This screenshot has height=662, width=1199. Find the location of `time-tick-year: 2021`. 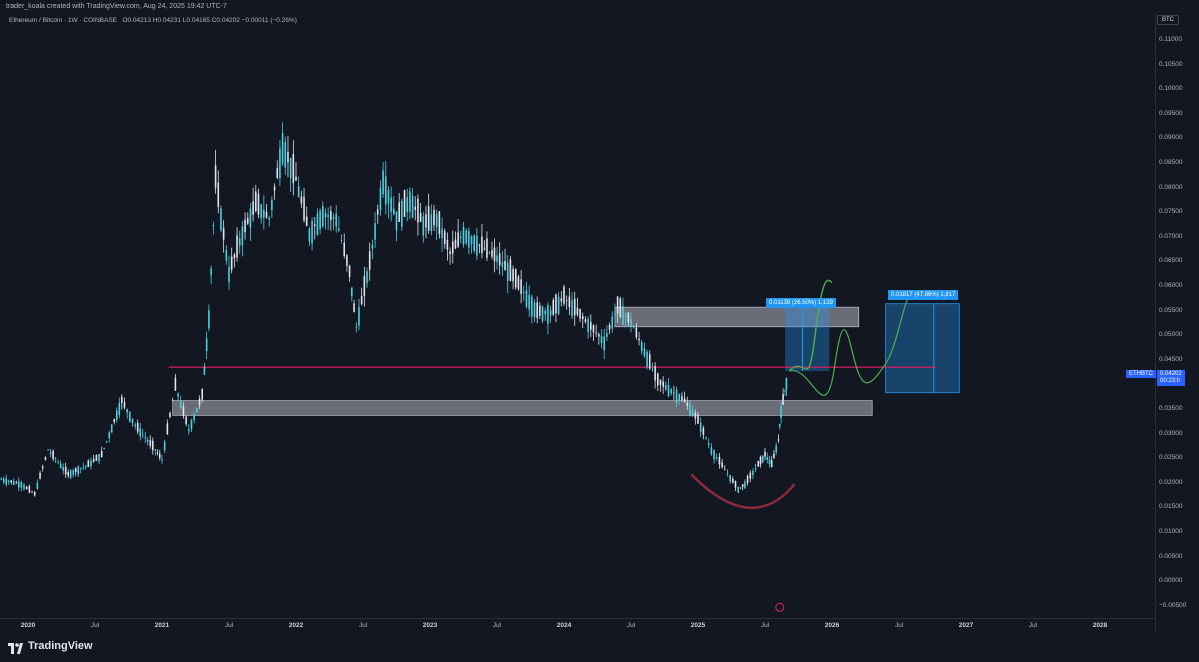

time-tick-year: 2021 is located at coordinates (162, 625).